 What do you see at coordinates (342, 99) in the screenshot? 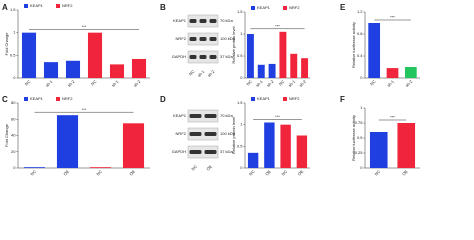
I see `panel-letter: F` at bounding box center [342, 99].